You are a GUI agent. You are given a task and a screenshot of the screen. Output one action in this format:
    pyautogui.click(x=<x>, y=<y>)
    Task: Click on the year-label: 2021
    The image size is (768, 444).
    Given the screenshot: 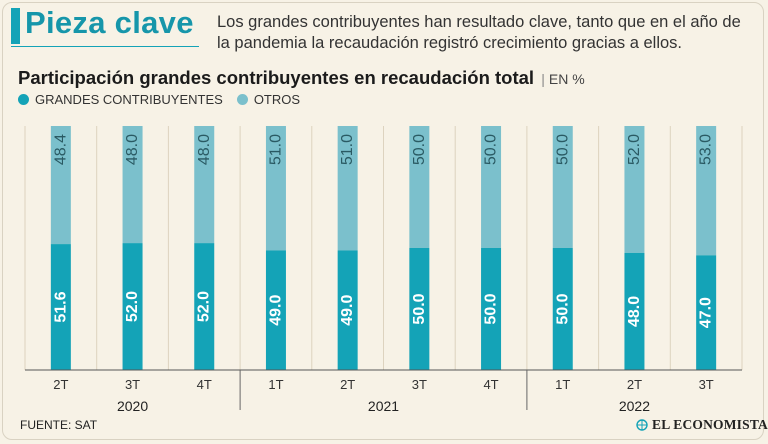 What is the action you would take?
    pyautogui.click(x=383, y=406)
    